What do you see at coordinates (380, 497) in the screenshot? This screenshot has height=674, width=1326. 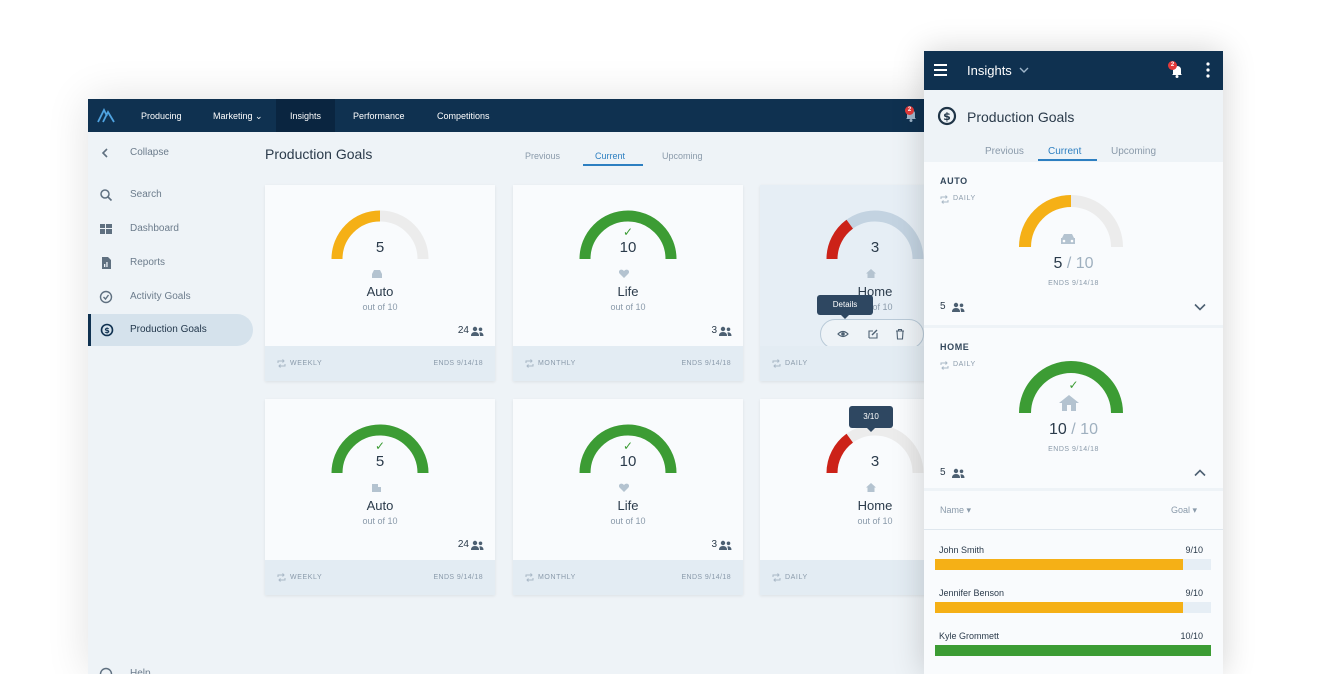 I see `goal-card-auto-weekly: ✓ 5 Auto out of 10 24 WEEKLY ENDS 9/14/18` at bounding box center [380, 497].